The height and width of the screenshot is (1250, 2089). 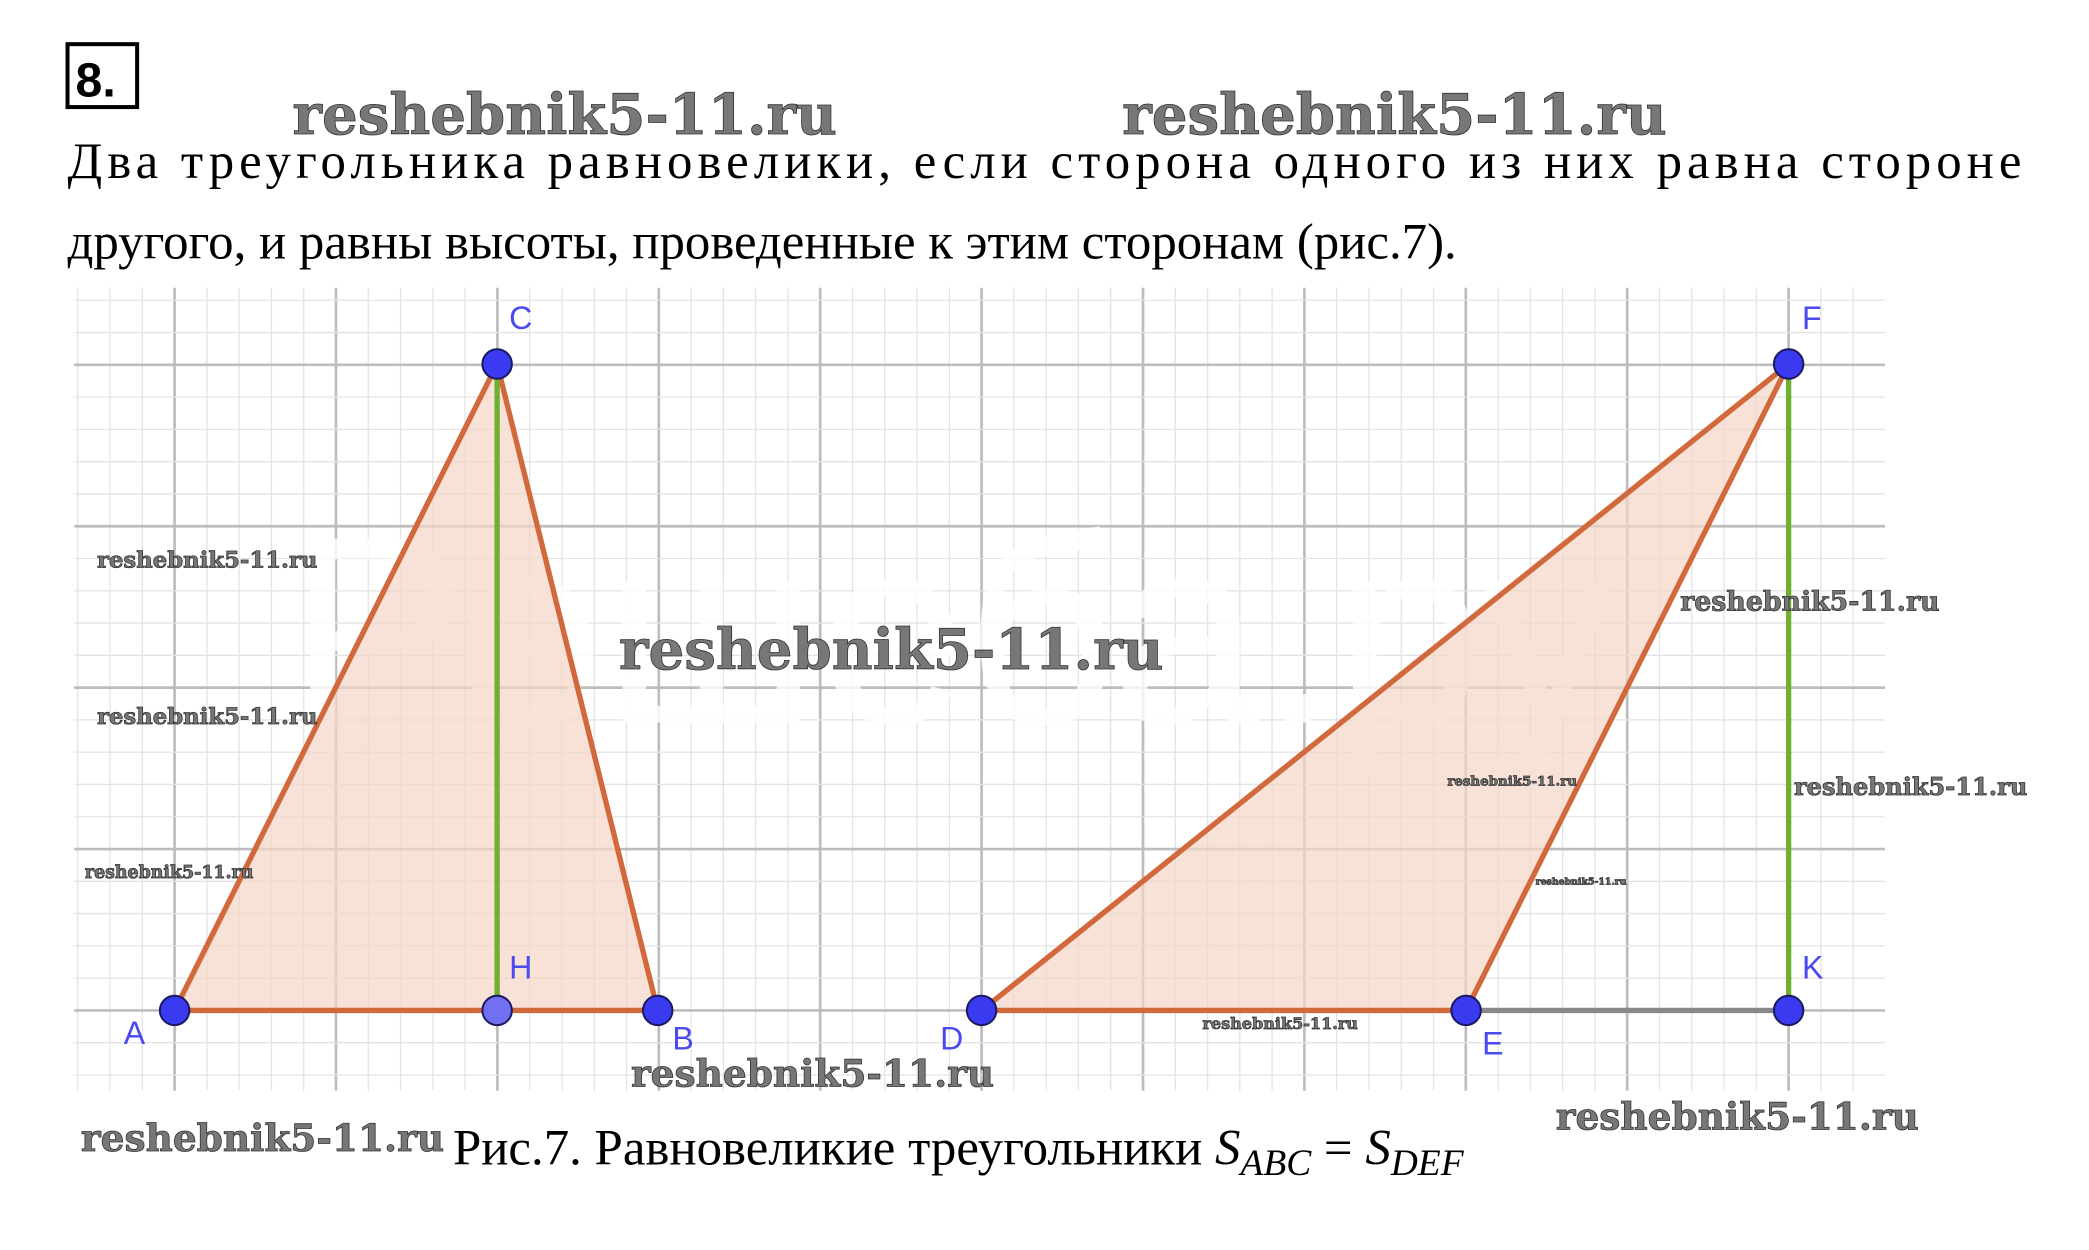 I want to click on point-k, so click(x=1788, y=1010).